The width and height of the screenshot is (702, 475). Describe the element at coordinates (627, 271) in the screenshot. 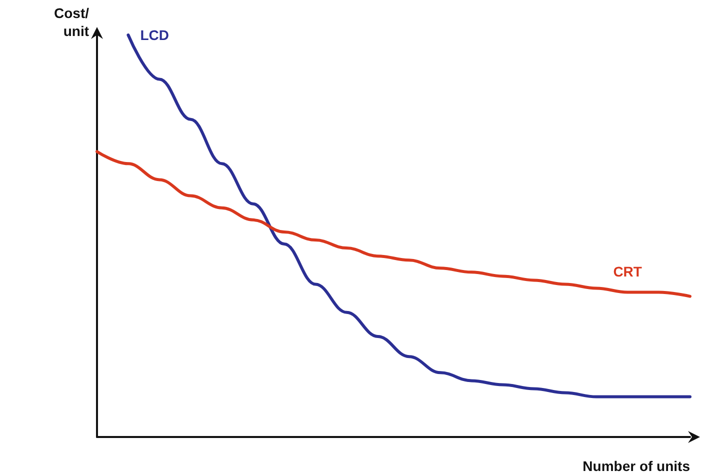

I see `series-label: CRT` at that location.